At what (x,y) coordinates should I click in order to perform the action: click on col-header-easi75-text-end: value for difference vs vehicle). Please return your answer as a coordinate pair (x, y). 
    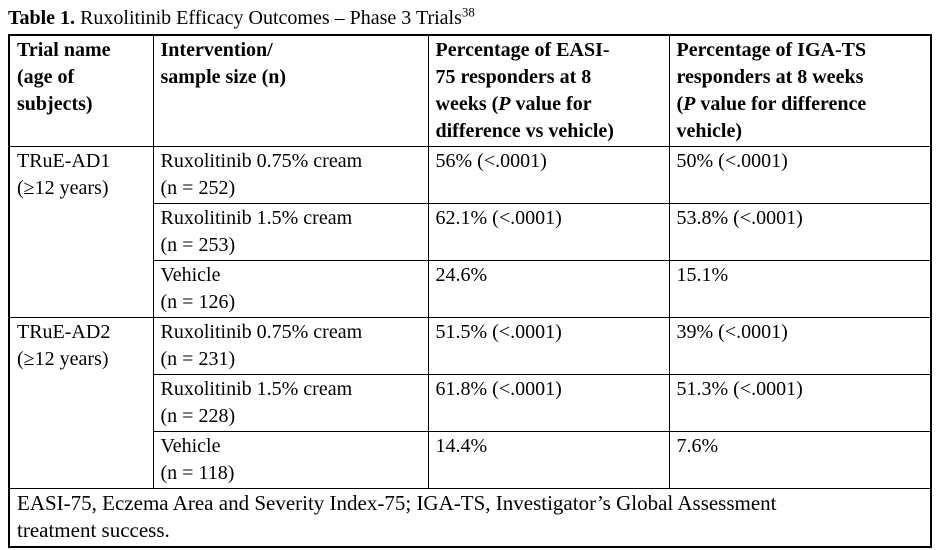
    Looking at the image, I should click on (524, 117).